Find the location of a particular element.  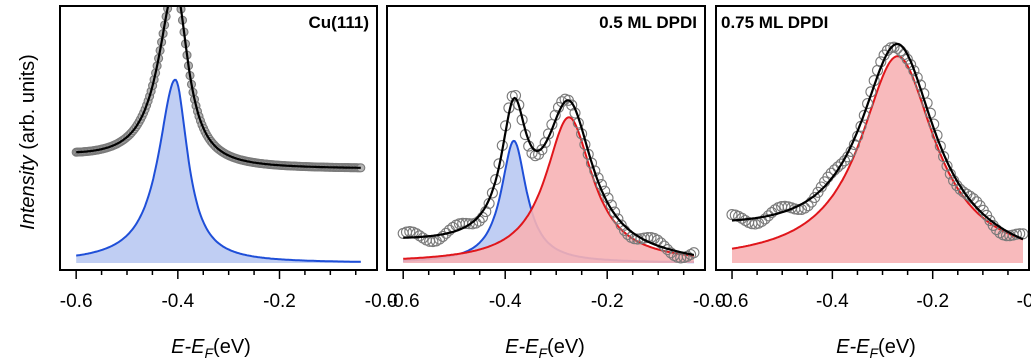

peak-fill-red is located at coordinates (548, 190).